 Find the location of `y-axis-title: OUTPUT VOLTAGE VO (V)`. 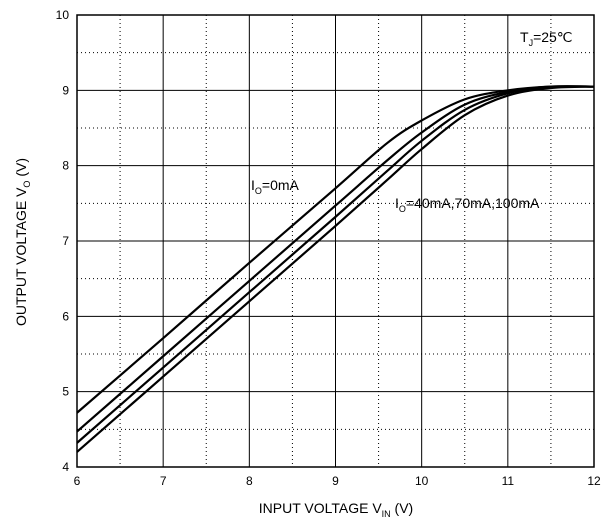

y-axis-title: OUTPUT VOLTAGE VO (V) is located at coordinates (22, 242).